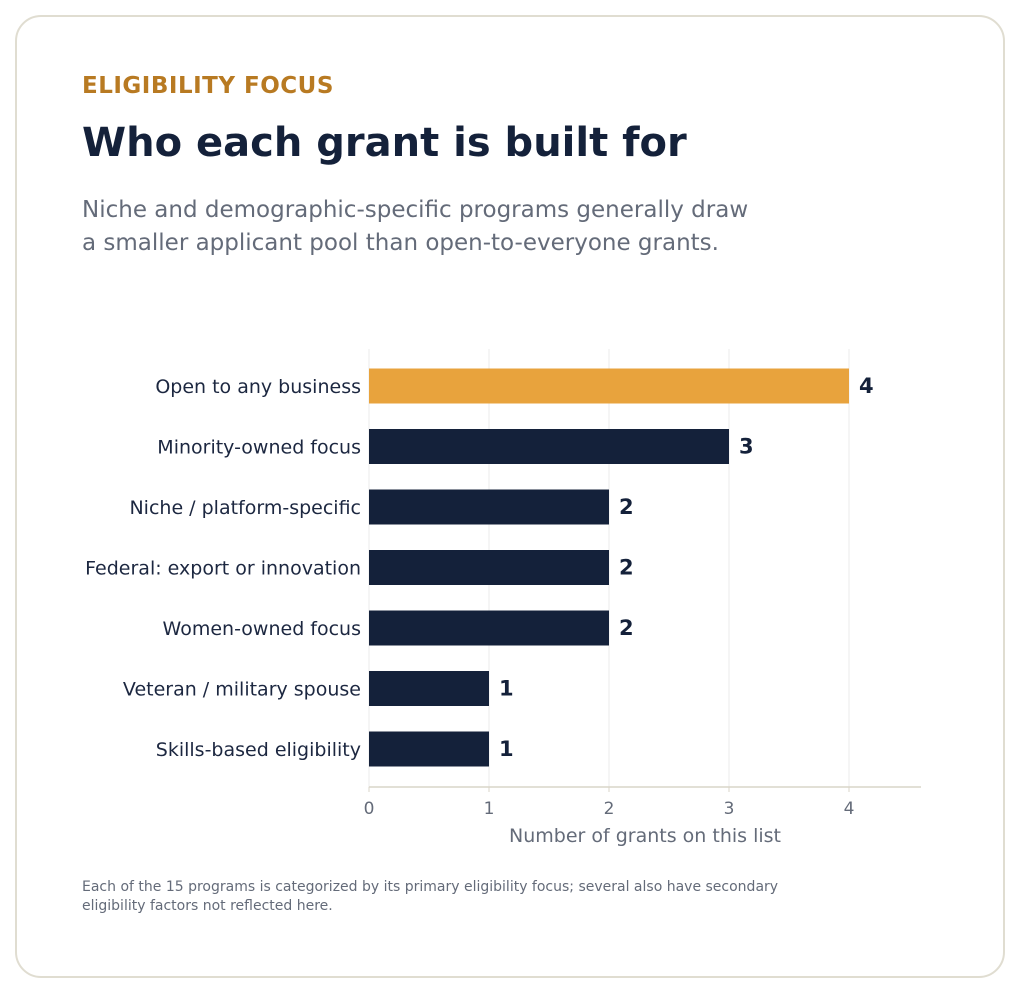 The image size is (1024, 996). What do you see at coordinates (609, 809) in the screenshot?
I see `x-tick-label: 2` at bounding box center [609, 809].